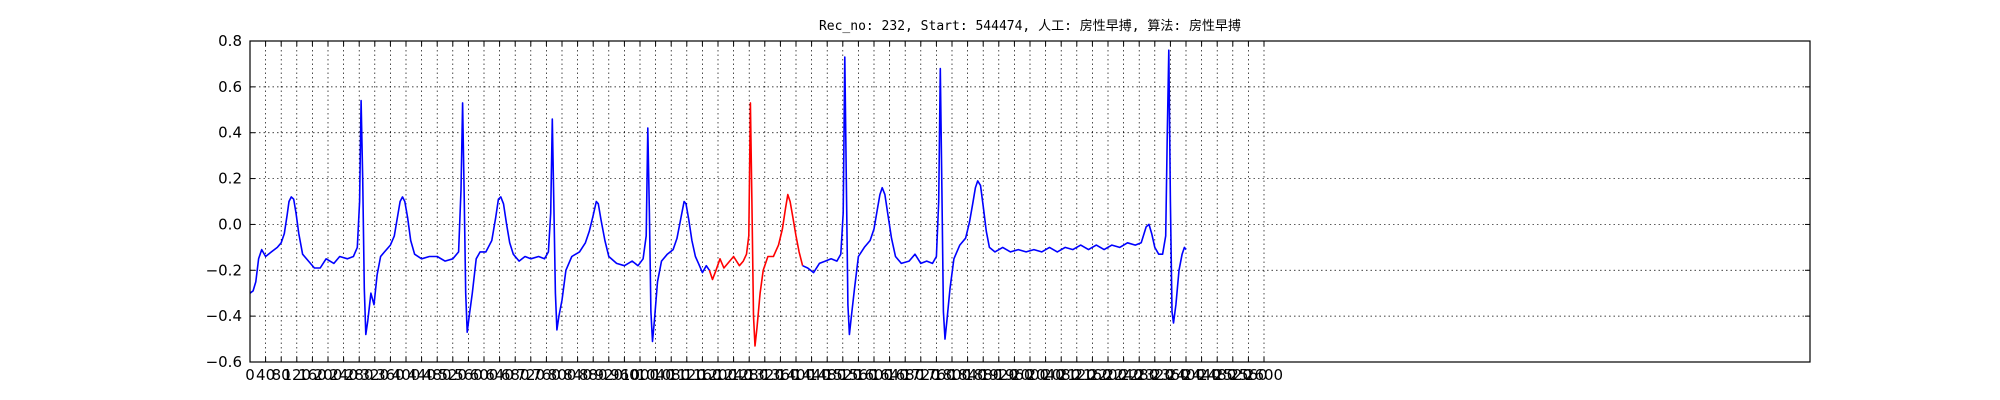 The width and height of the screenshot is (2000, 400). What do you see at coordinates (780, 375) in the screenshot?
I see `x-tick-label: 1360` at bounding box center [780, 375].